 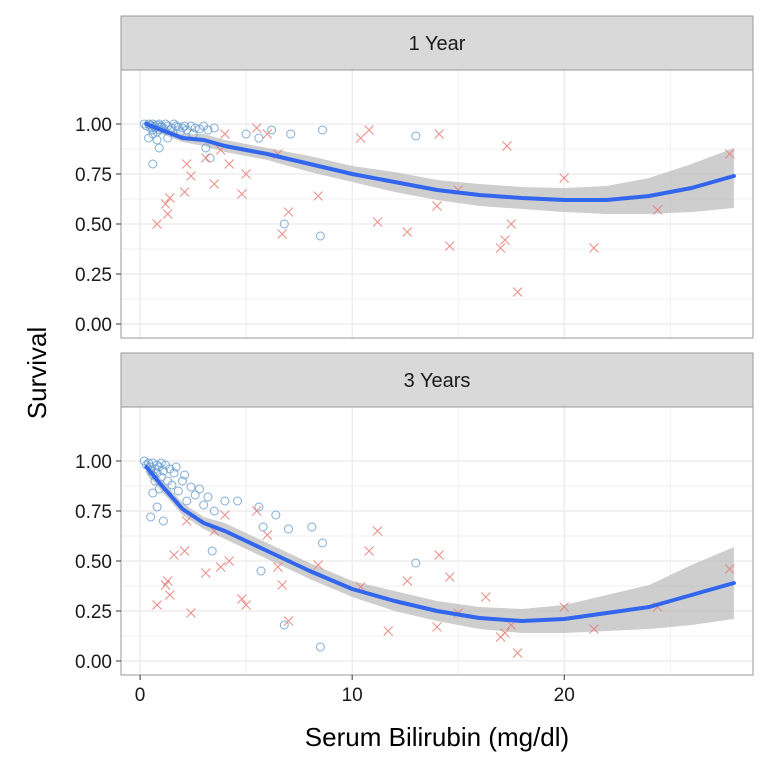 I want to click on x-axis-title: Serum Bilirubin (mg/dl), so click(x=437, y=737).